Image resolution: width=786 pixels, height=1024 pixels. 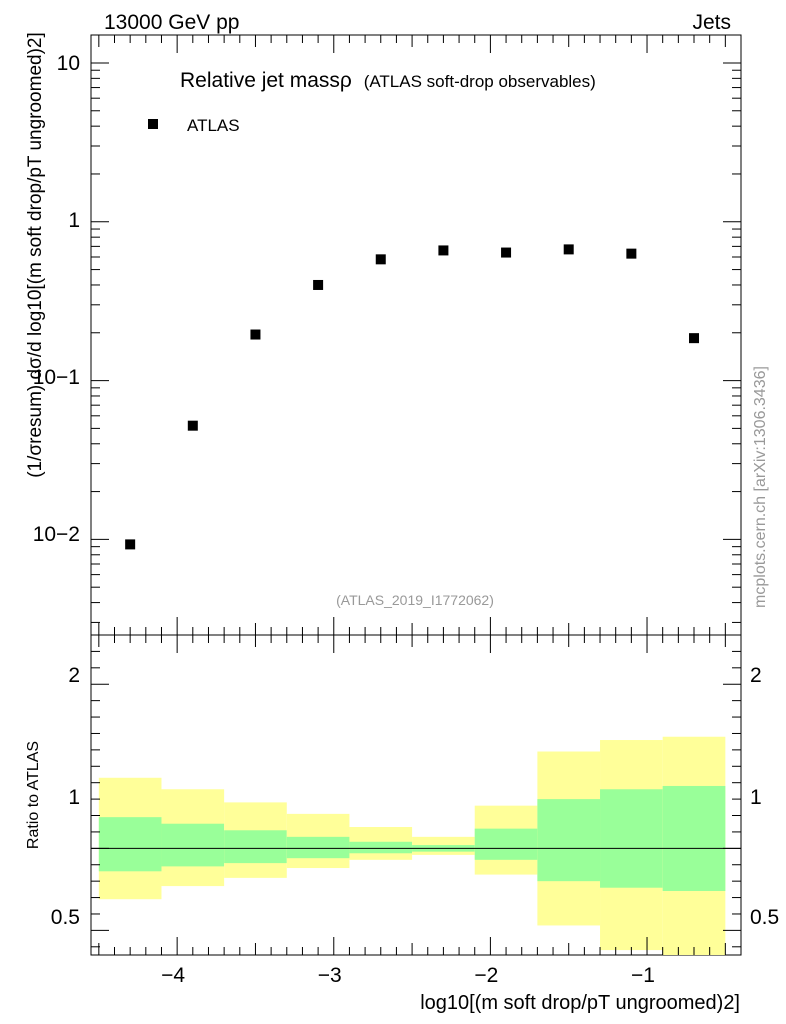 What do you see at coordinates (213, 125) in the screenshot?
I see `legend-label: ATLAS` at bounding box center [213, 125].